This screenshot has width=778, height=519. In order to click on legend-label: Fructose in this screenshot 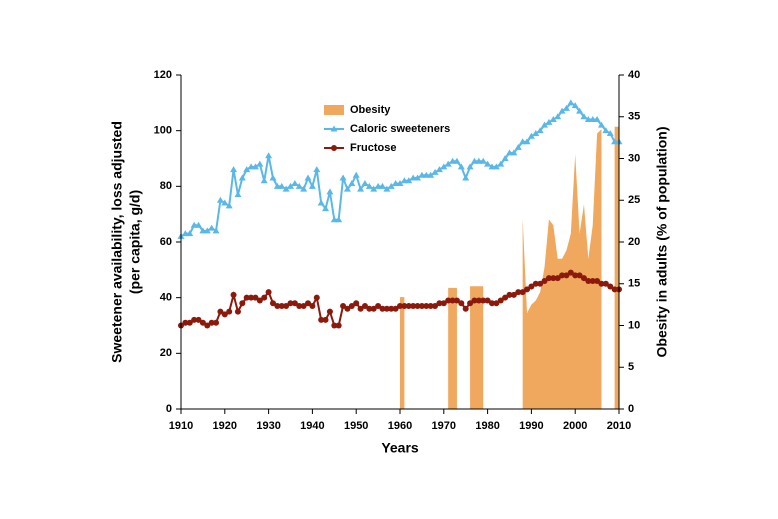, I will do `click(373, 148)`.